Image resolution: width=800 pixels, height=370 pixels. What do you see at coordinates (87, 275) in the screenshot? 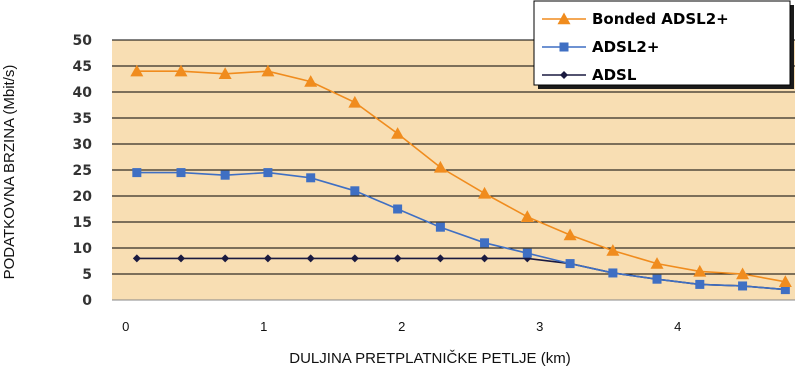
I see `y-tick-label: 5` at bounding box center [87, 275].